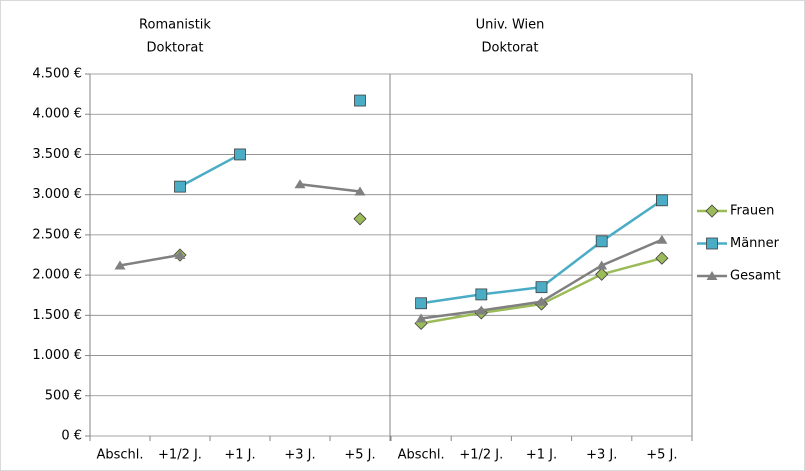 The width and height of the screenshot is (805, 471). I want to click on legend-label: Frauen, so click(752, 211).